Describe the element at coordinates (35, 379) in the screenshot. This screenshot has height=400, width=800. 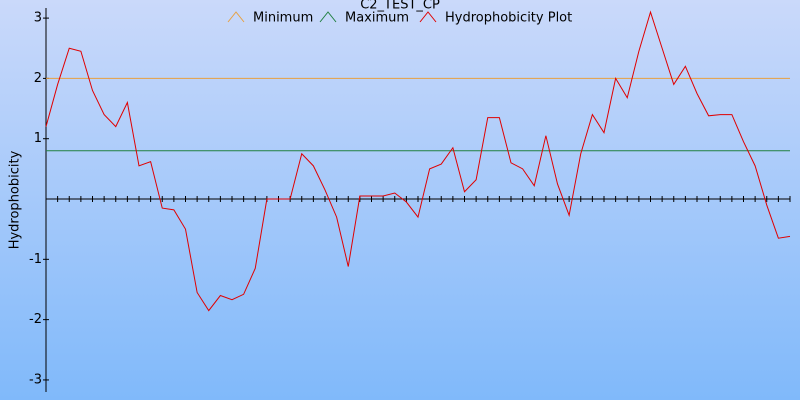
I see `y-tick-label: -3` at that location.